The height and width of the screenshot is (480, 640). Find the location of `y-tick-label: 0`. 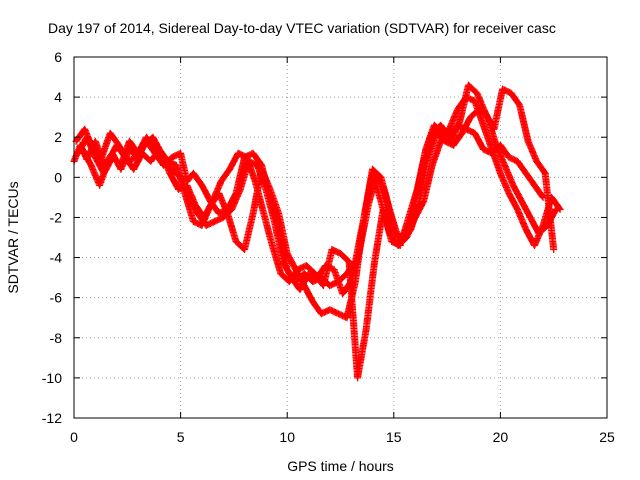

y-tick-label: 0 is located at coordinates (58, 177).